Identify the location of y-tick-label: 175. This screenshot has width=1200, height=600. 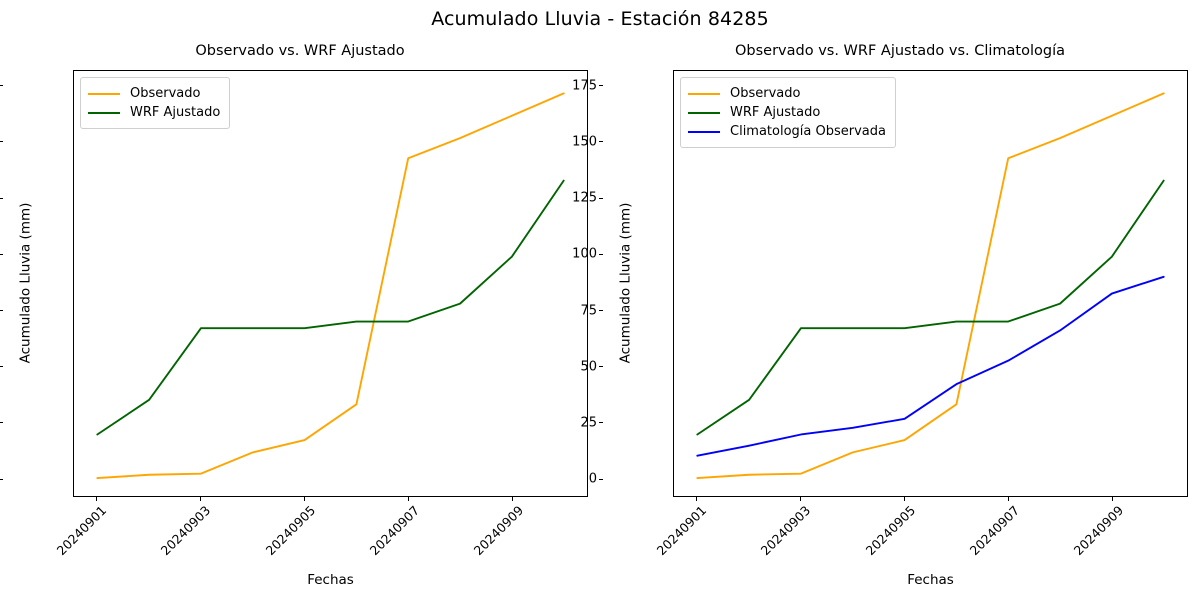
(584, 86).